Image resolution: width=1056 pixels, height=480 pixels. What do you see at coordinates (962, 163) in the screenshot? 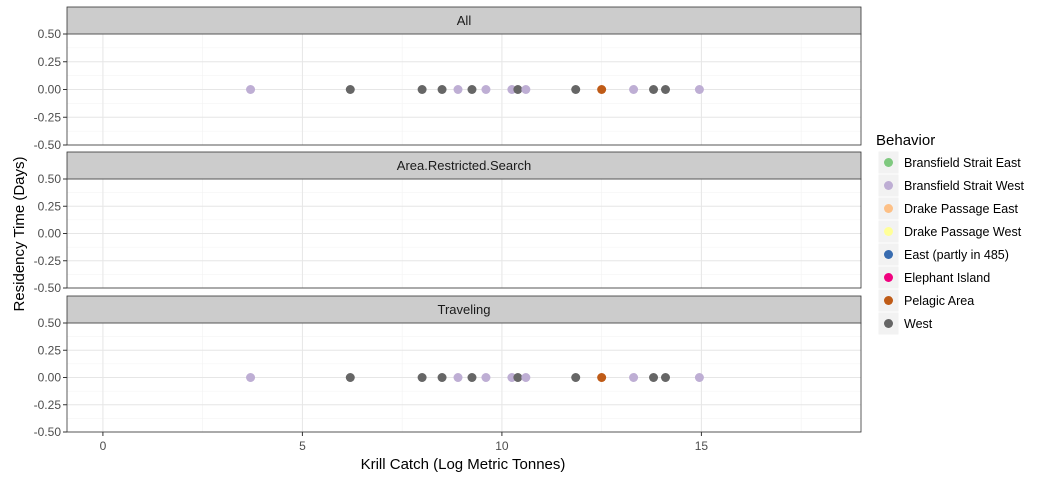
I see `legend-label: Bransfield Strait East` at bounding box center [962, 163].